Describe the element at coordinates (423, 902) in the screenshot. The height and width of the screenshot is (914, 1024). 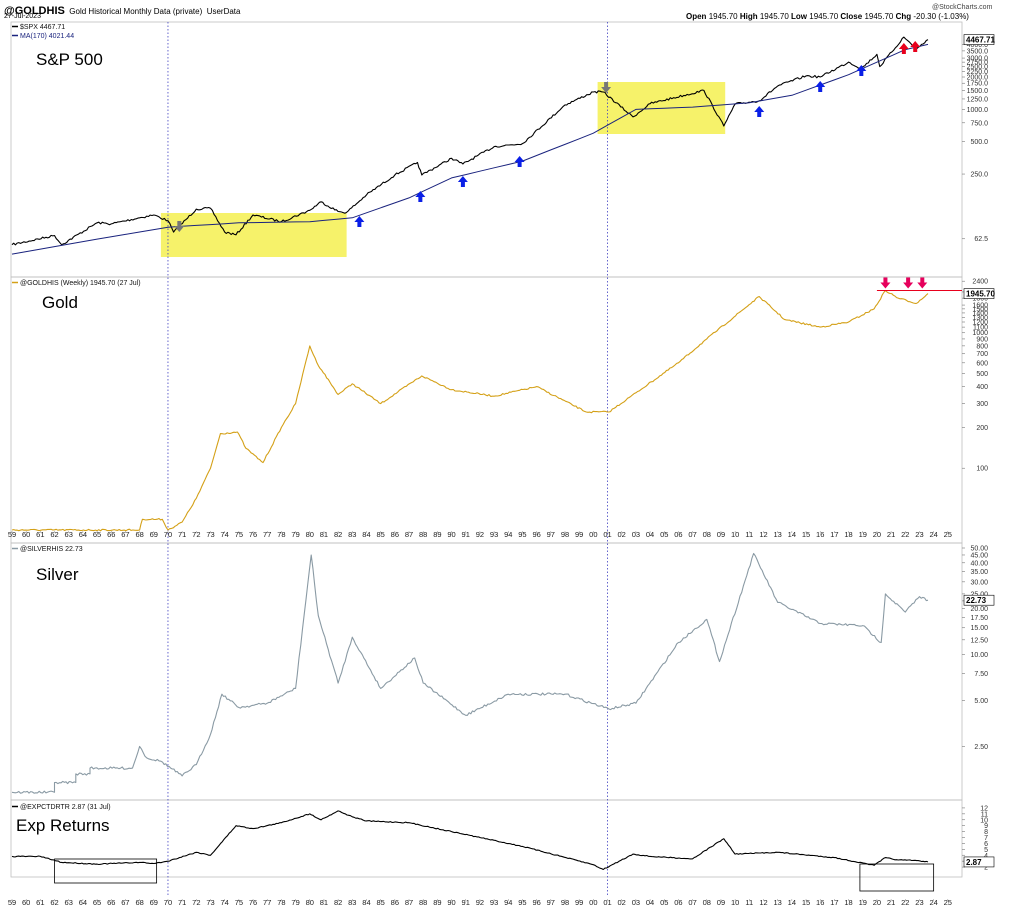
I see `x-tick-label: 88` at that location.